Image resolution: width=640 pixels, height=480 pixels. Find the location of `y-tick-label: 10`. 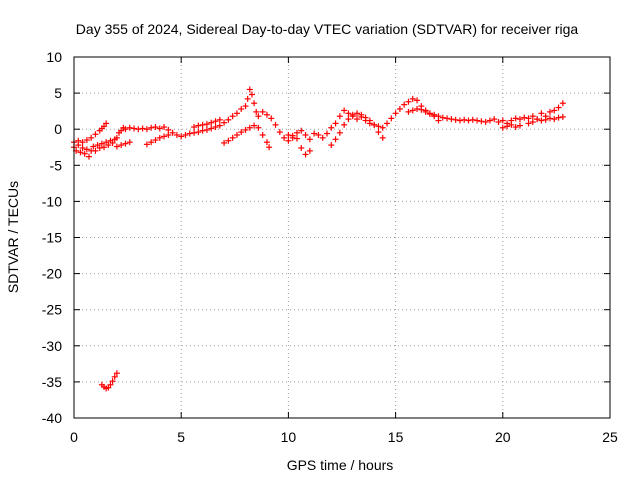

y-tick-label: 10 is located at coordinates (54, 57).